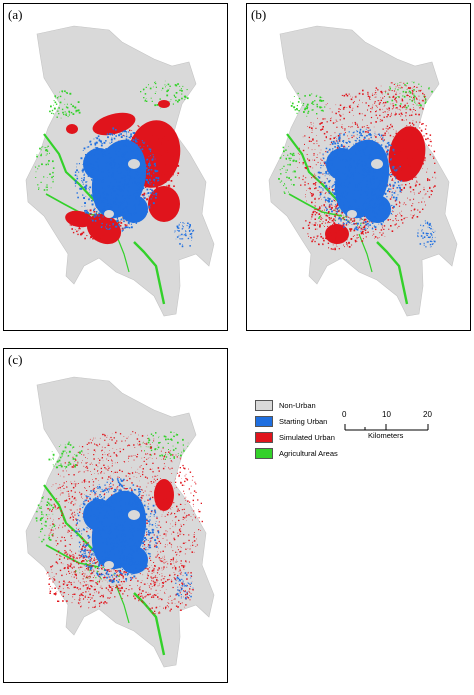  Describe the element at coordinates (264, 453) in the screenshot. I see `swatch-agricultural` at that location.